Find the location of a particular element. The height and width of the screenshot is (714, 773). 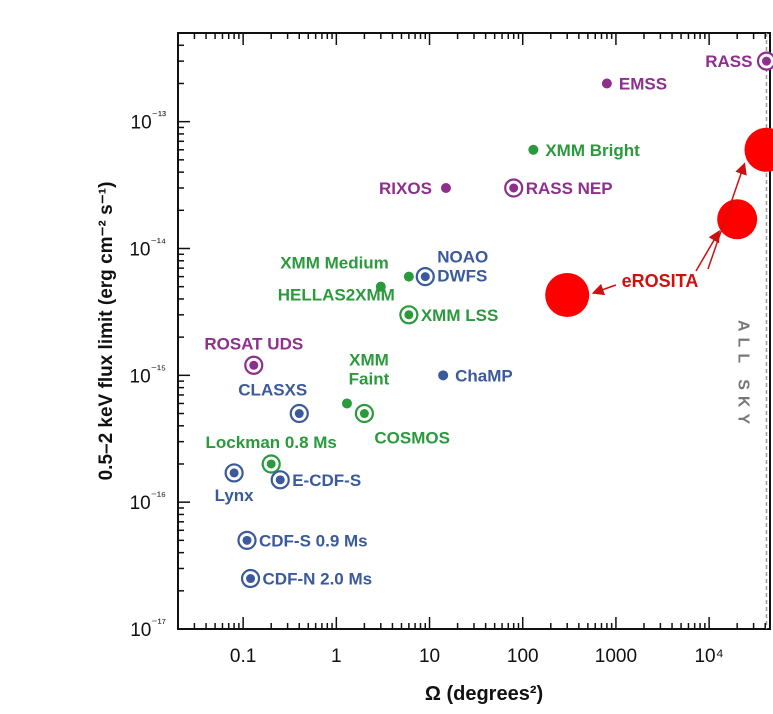

point-xmm-lss is located at coordinates (409, 315).